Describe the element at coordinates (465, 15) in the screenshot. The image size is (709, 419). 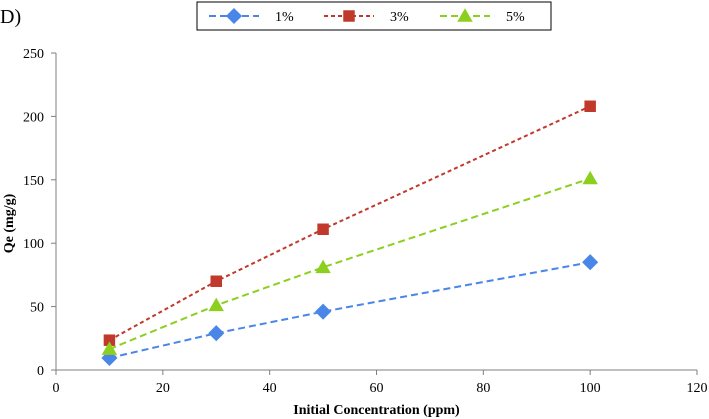
I see `legend-marker-5%` at that location.